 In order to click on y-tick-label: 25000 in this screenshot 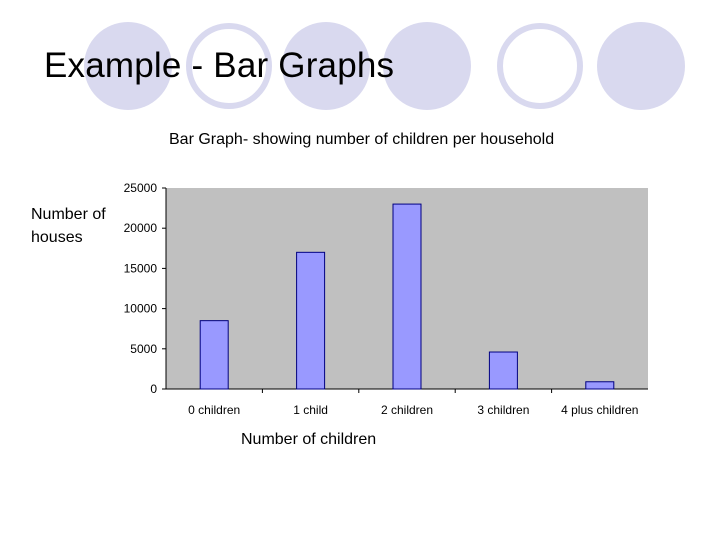, I will do `click(141, 188)`.